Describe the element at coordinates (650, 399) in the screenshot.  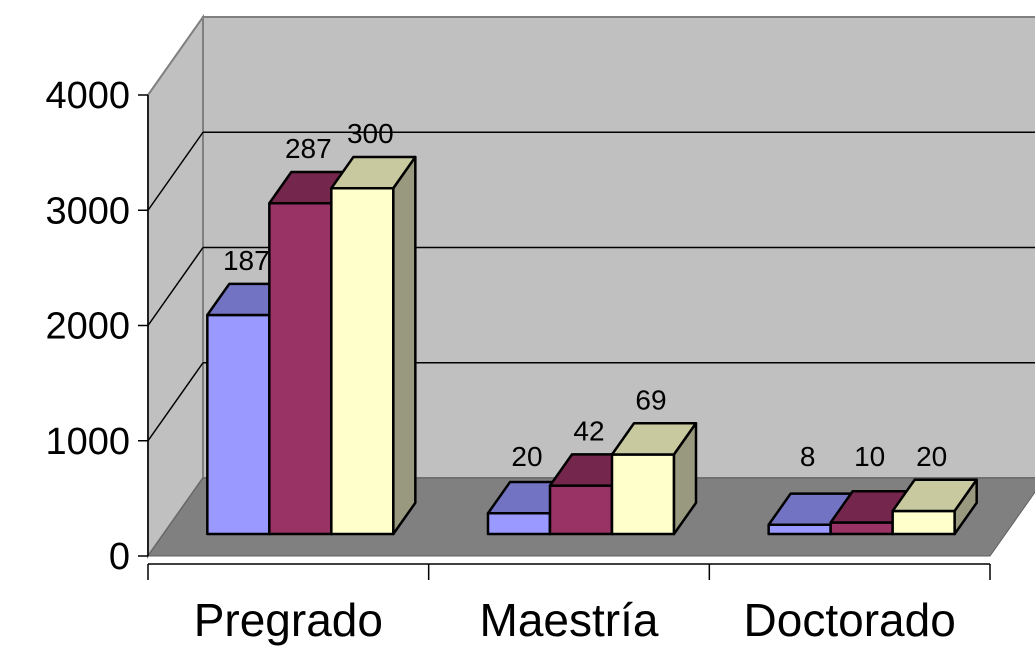
I see `data-label: 69` at that location.